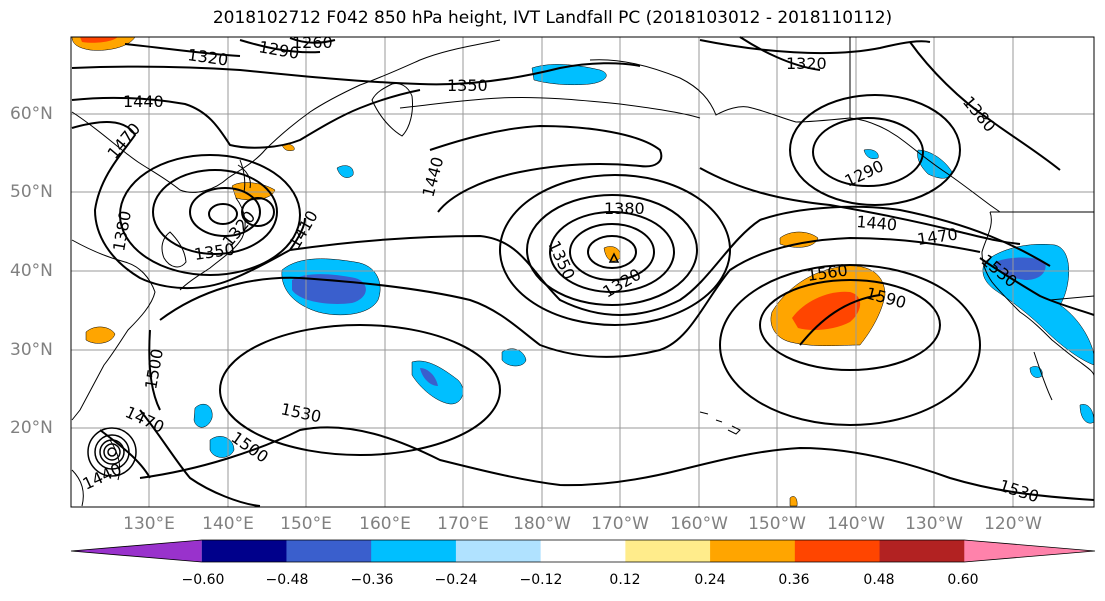 The height and width of the screenshot is (601, 1105). Describe the element at coordinates (174, 249) in the screenshot. I see `coast-korea` at that location.